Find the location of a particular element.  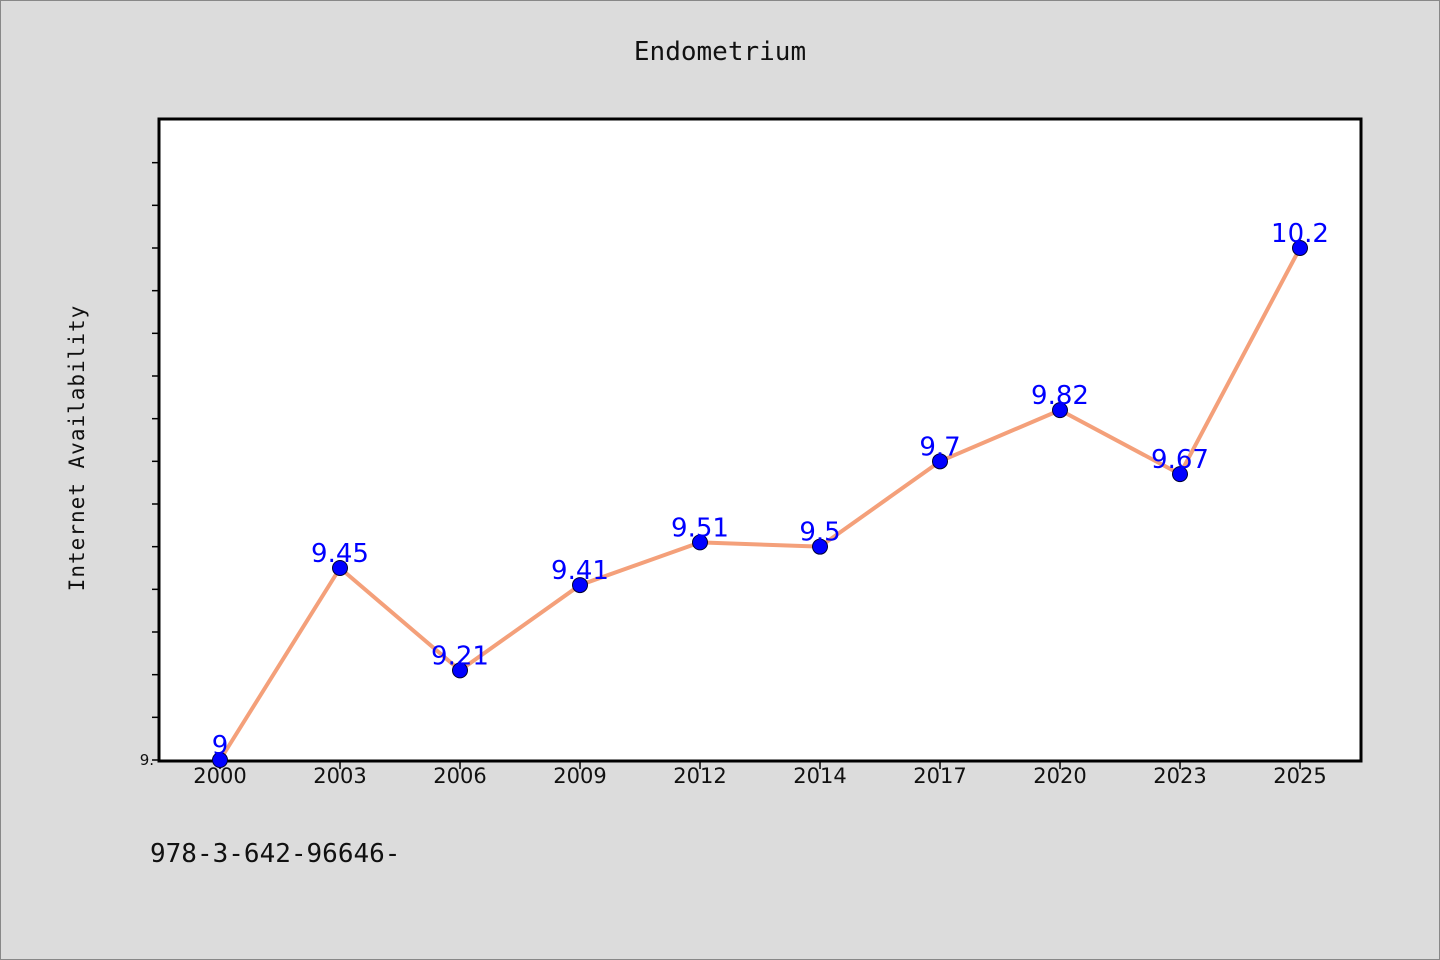

x-tick-label: 2023 is located at coordinates (1179, 776).